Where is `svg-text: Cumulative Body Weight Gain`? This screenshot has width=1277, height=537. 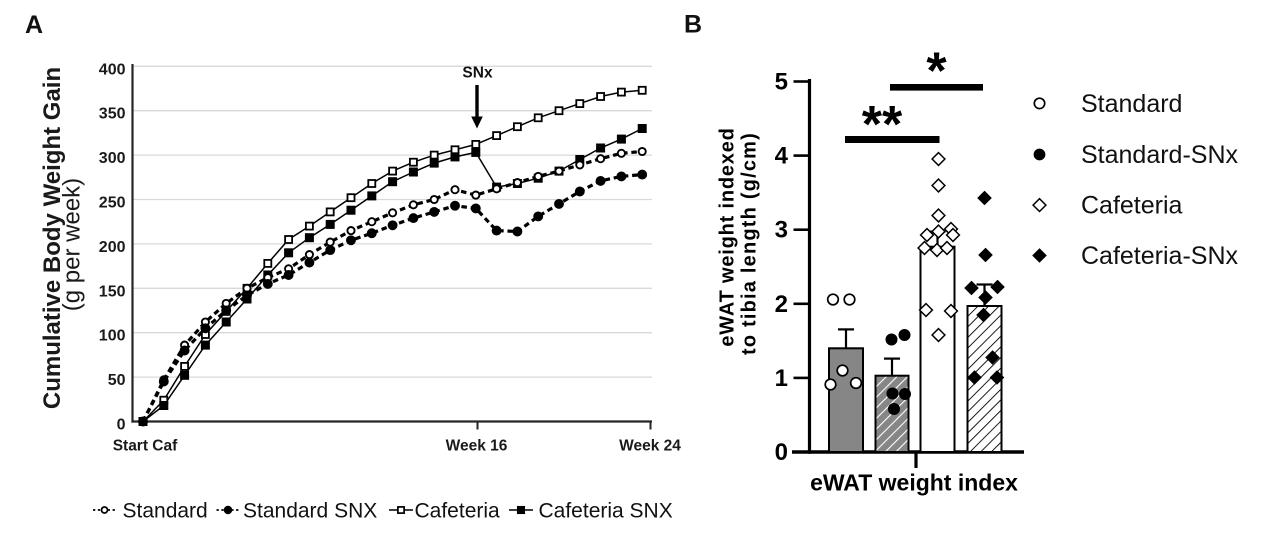 svg-text: Cumulative Body Weight Gain is located at coordinates (52, 238).